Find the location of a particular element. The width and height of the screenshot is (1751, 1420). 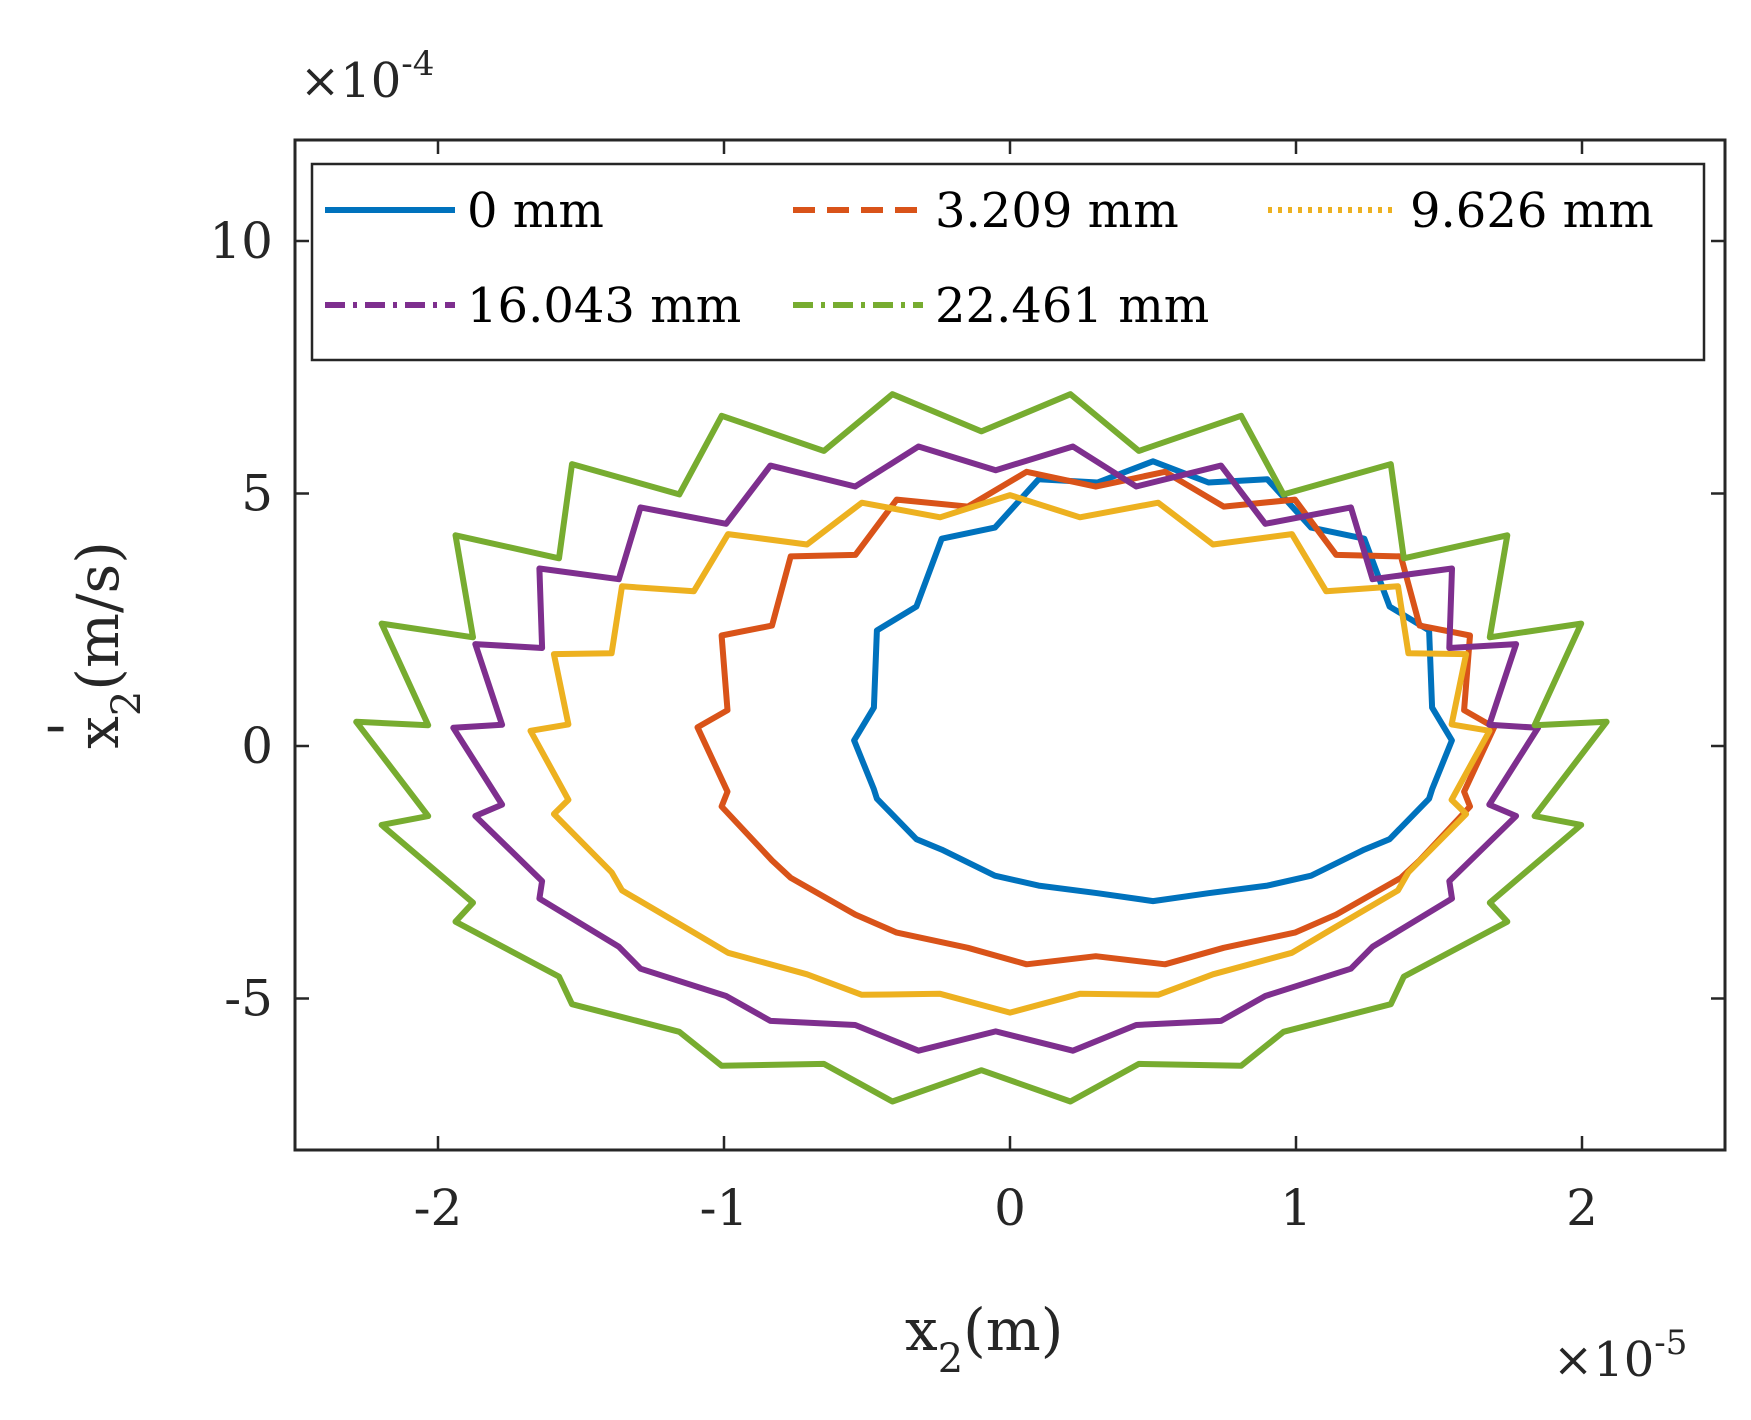

y-tick-label: 10 is located at coordinates (241, 241).